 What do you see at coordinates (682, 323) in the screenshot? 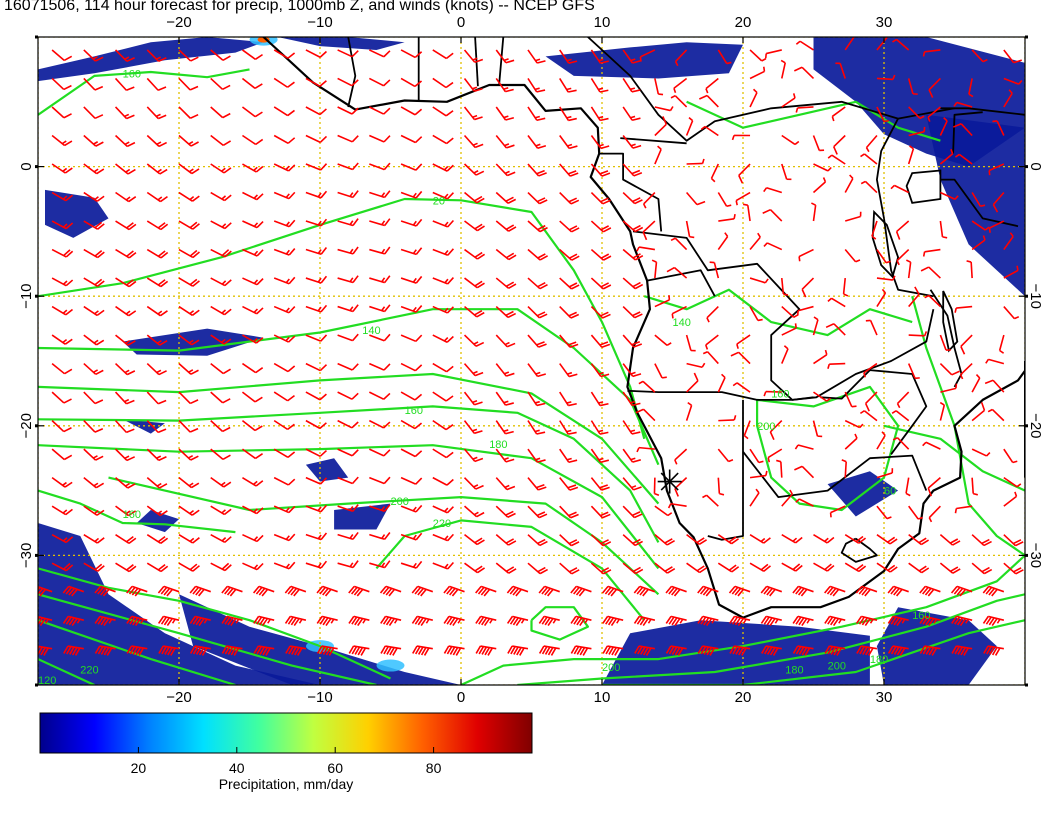
I see `contour-label: 140` at bounding box center [682, 323].